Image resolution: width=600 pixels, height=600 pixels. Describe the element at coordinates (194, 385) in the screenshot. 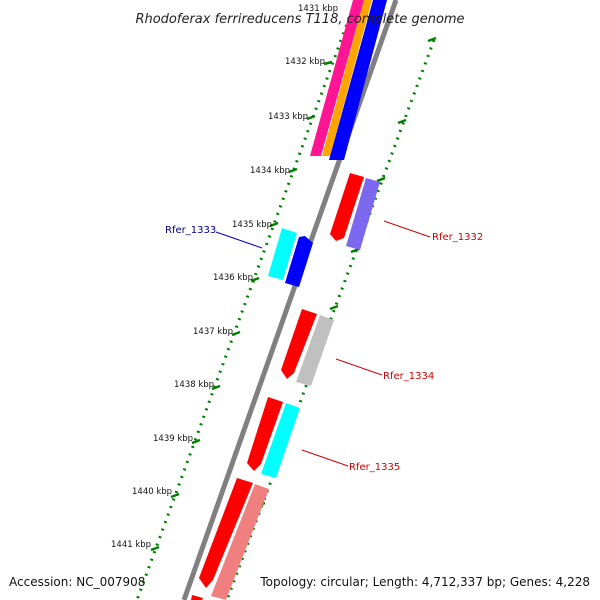

I see `tick-label-1438: 1438 kbp` at that location.